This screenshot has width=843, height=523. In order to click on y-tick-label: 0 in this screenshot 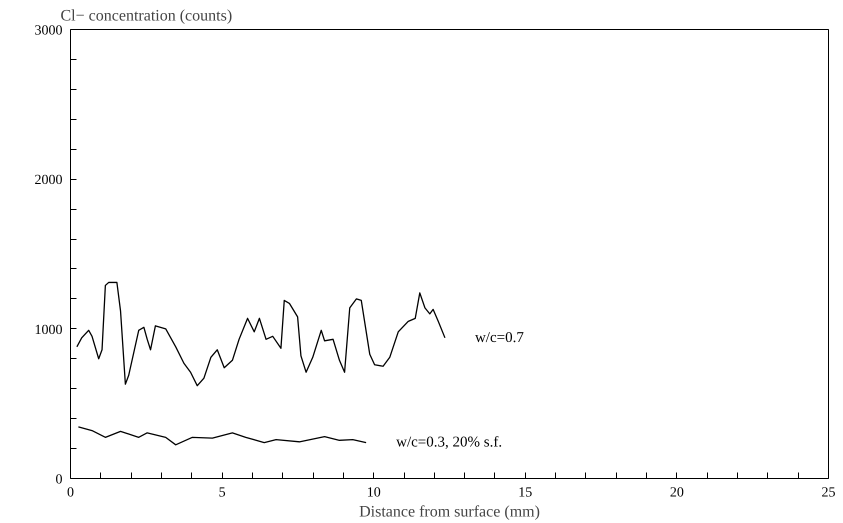, I will do `click(59, 480)`.